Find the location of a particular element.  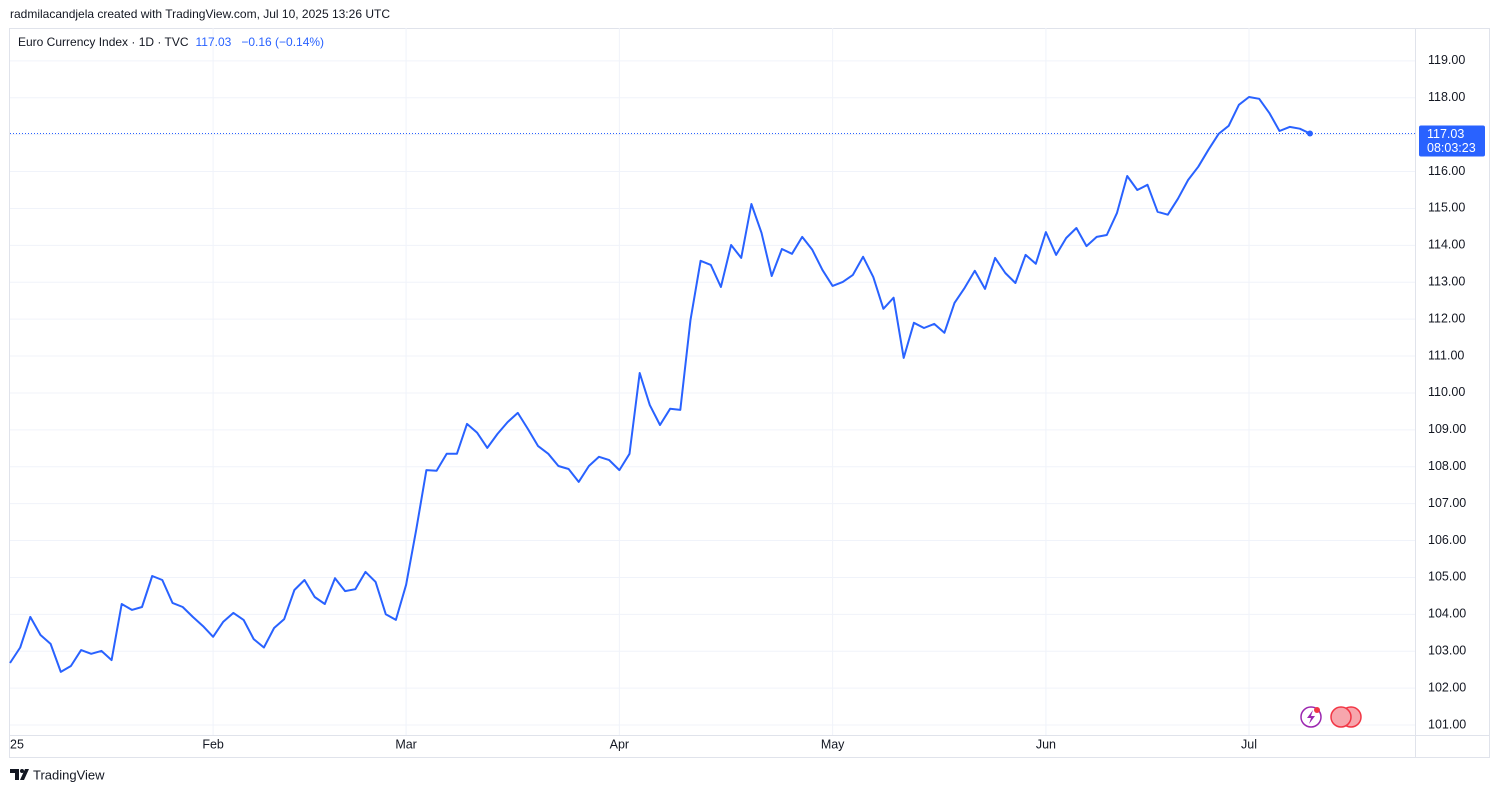

last-point is located at coordinates (1309, 133).